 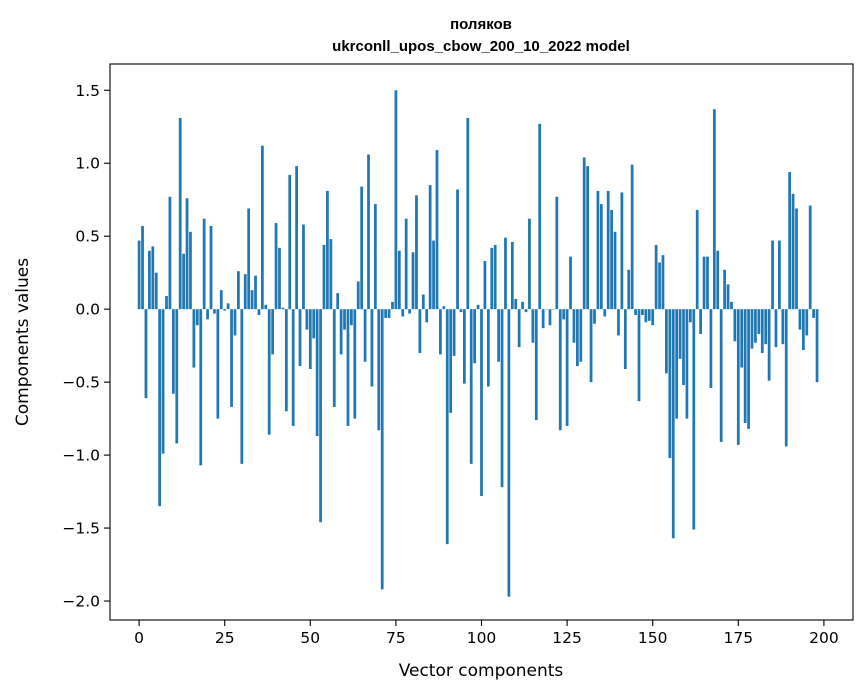 What do you see at coordinates (653, 638) in the screenshot?
I see `x-tick-label: 150` at bounding box center [653, 638].